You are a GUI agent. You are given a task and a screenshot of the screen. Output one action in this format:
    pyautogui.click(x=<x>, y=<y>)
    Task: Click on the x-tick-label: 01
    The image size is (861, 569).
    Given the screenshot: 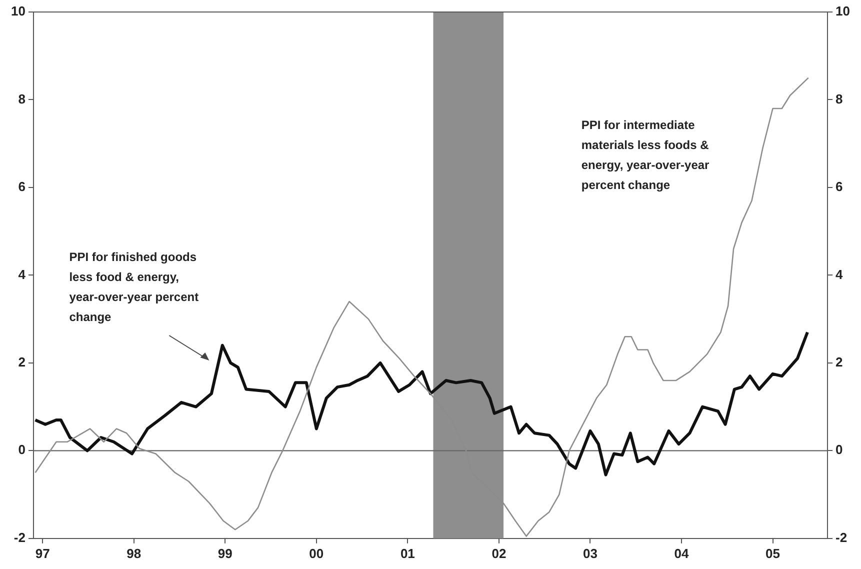 What is the action you would take?
    pyautogui.click(x=407, y=553)
    